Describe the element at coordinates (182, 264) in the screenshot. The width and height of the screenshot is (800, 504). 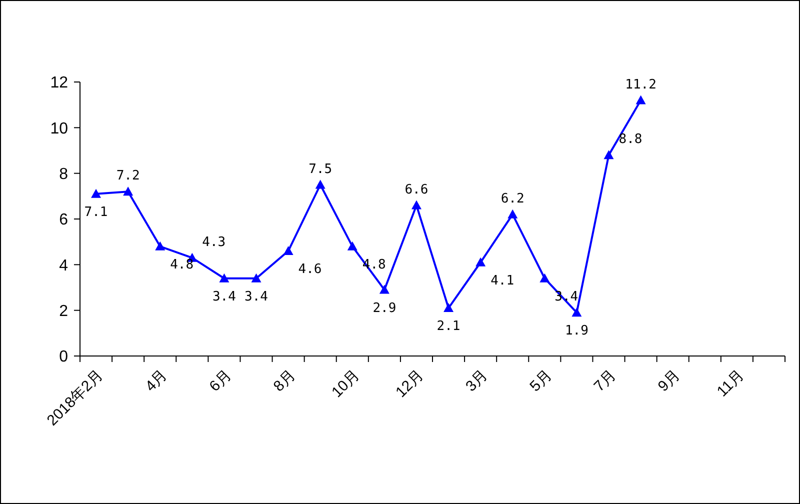
I see `data-label: 4.8` at that location.